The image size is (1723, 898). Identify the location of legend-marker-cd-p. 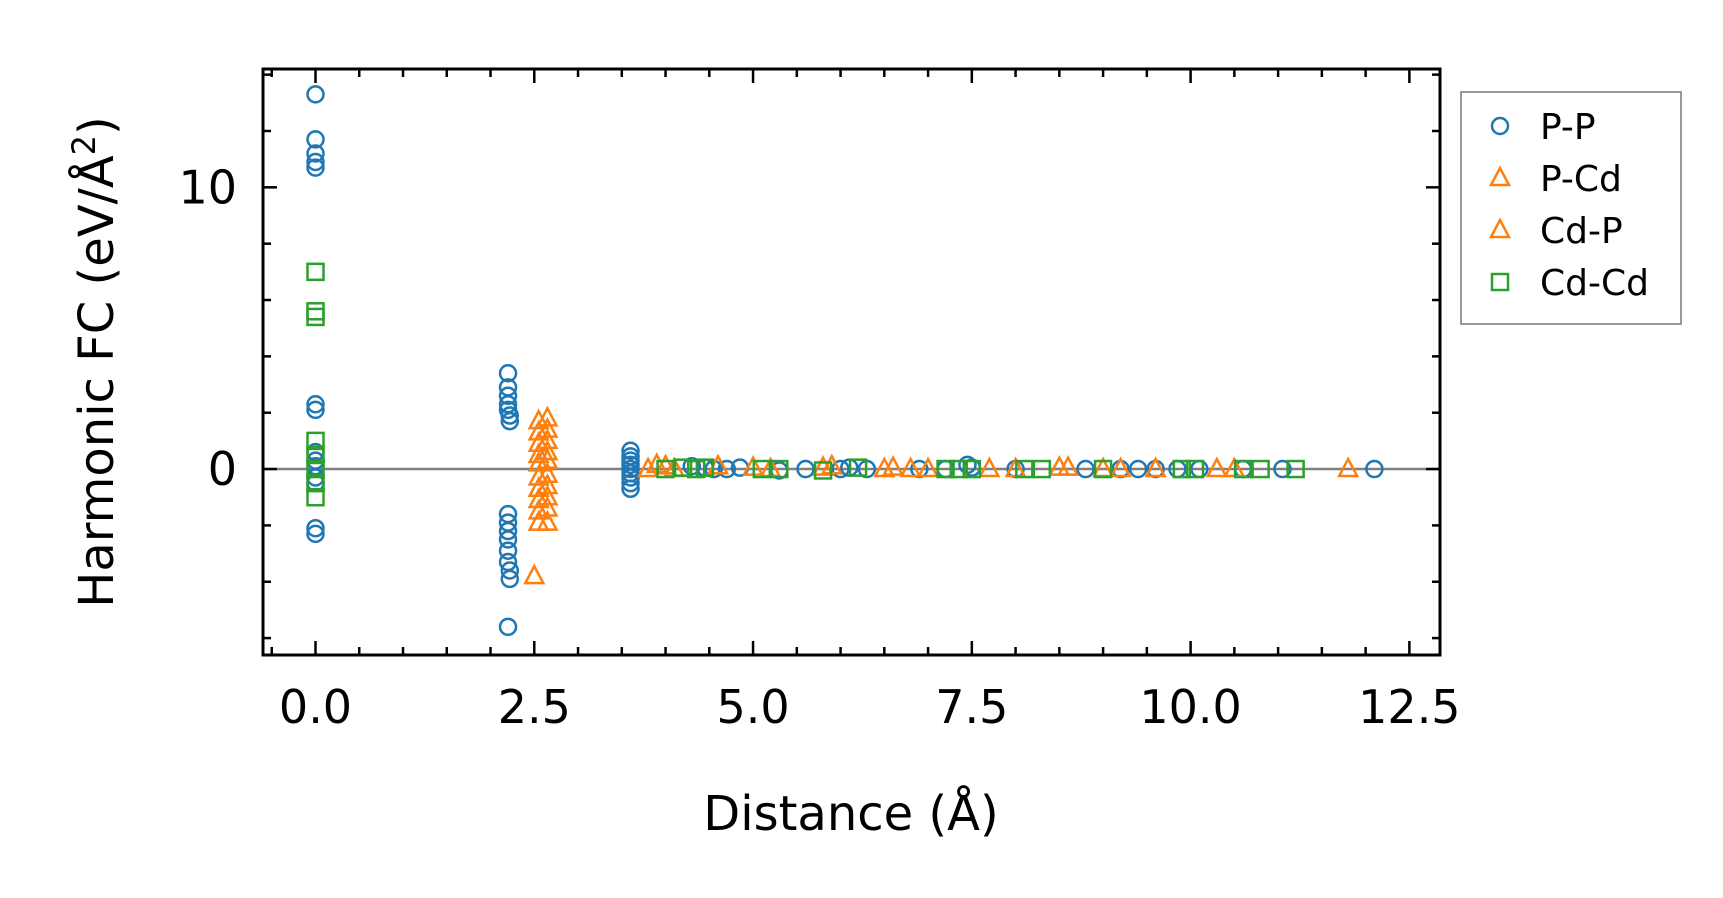
(1500, 228).